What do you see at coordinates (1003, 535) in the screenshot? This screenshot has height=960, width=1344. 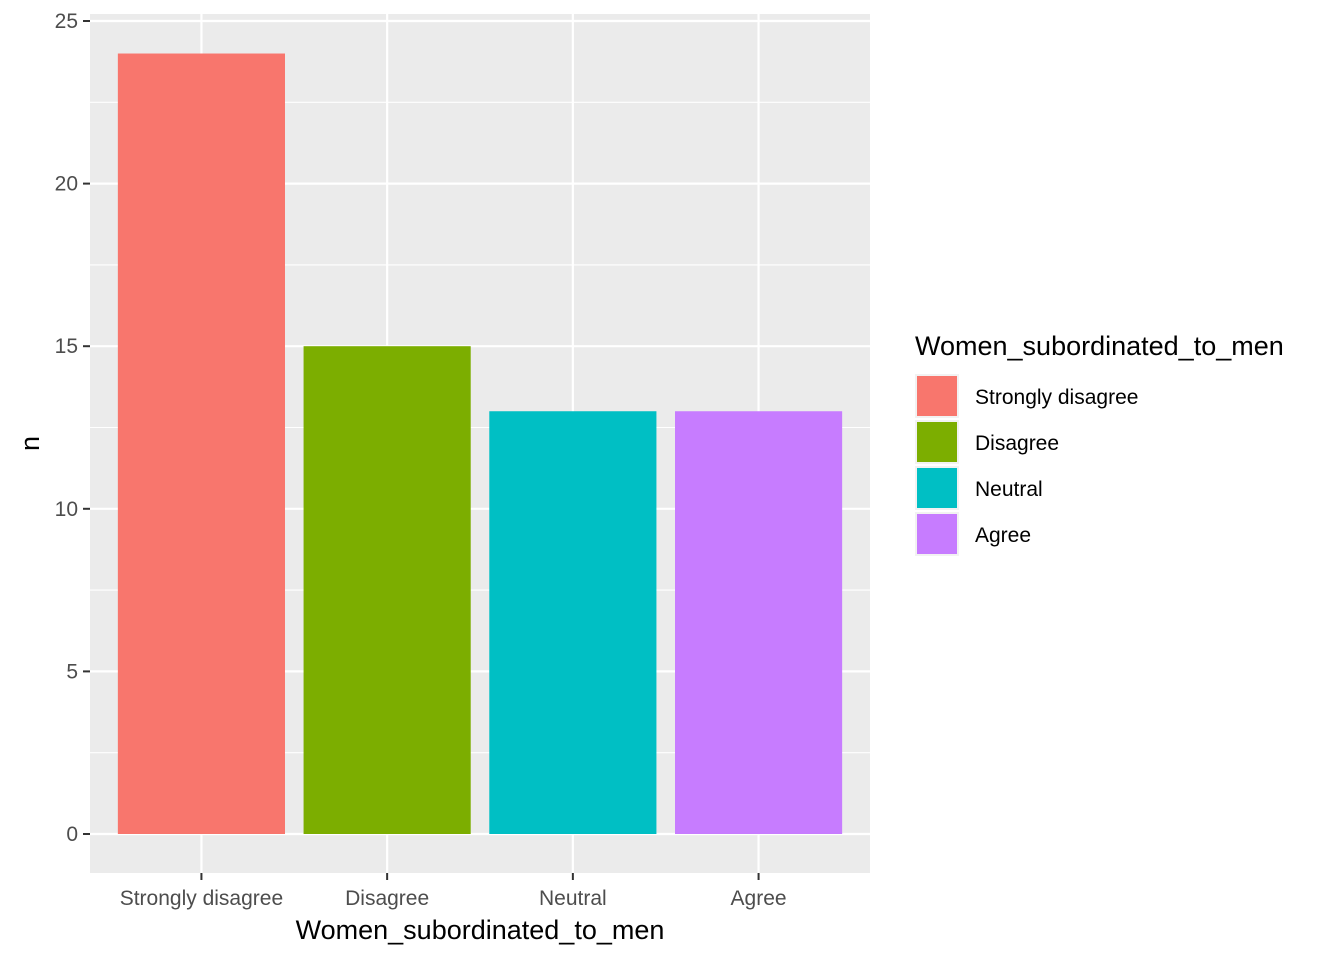 I see `legend-label: Agree` at bounding box center [1003, 535].